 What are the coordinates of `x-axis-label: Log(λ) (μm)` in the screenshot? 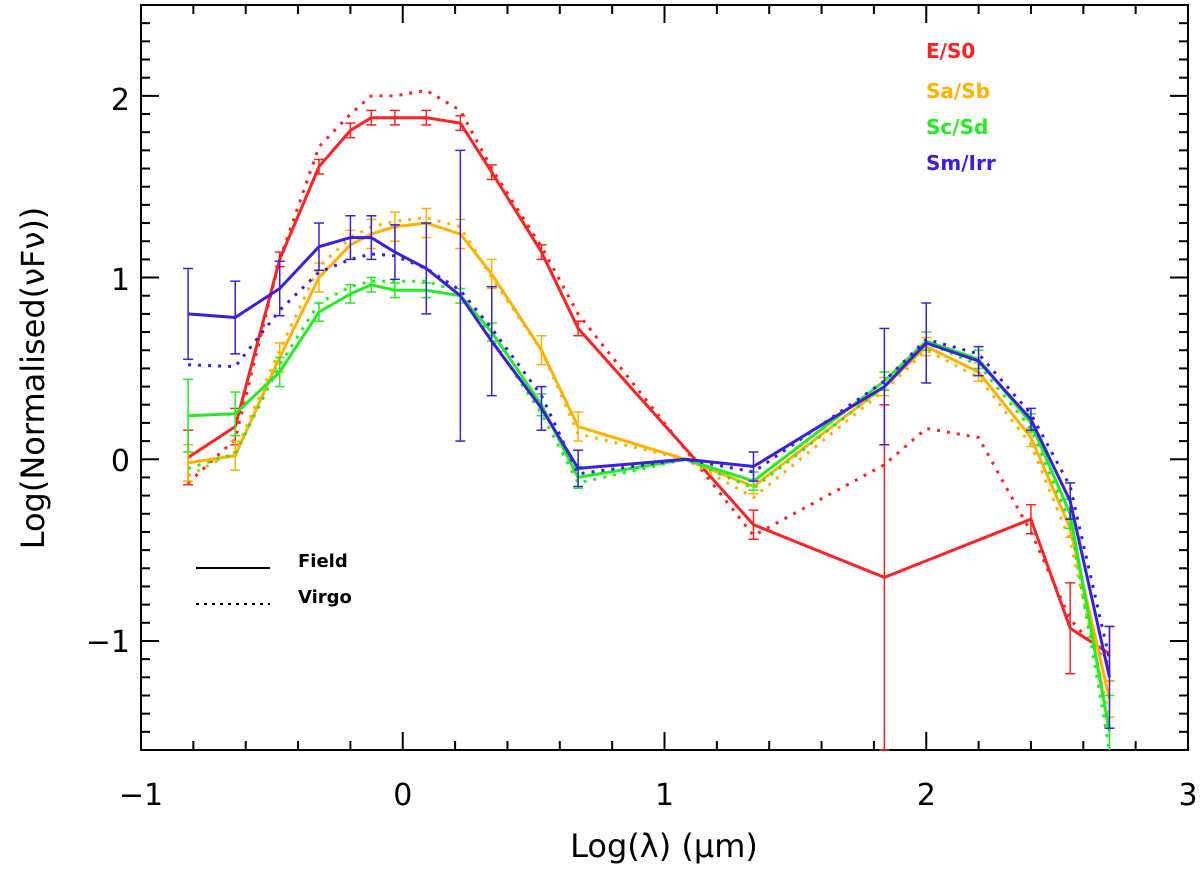 It's located at (664, 846).